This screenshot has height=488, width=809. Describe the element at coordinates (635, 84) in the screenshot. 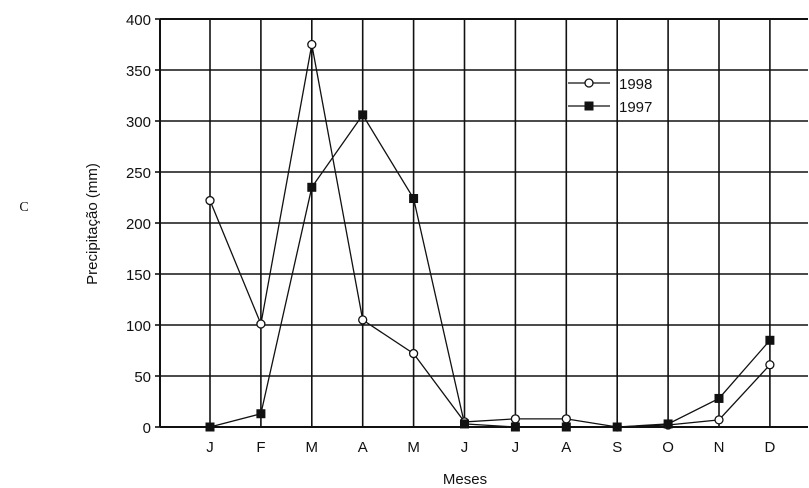

I see `legend-label-1998: 1998` at that location.